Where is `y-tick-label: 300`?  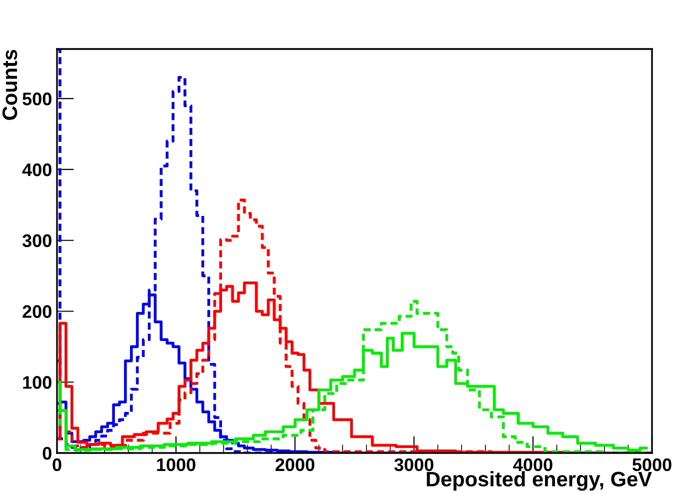 y-tick-label: 300 is located at coordinates (37, 241).